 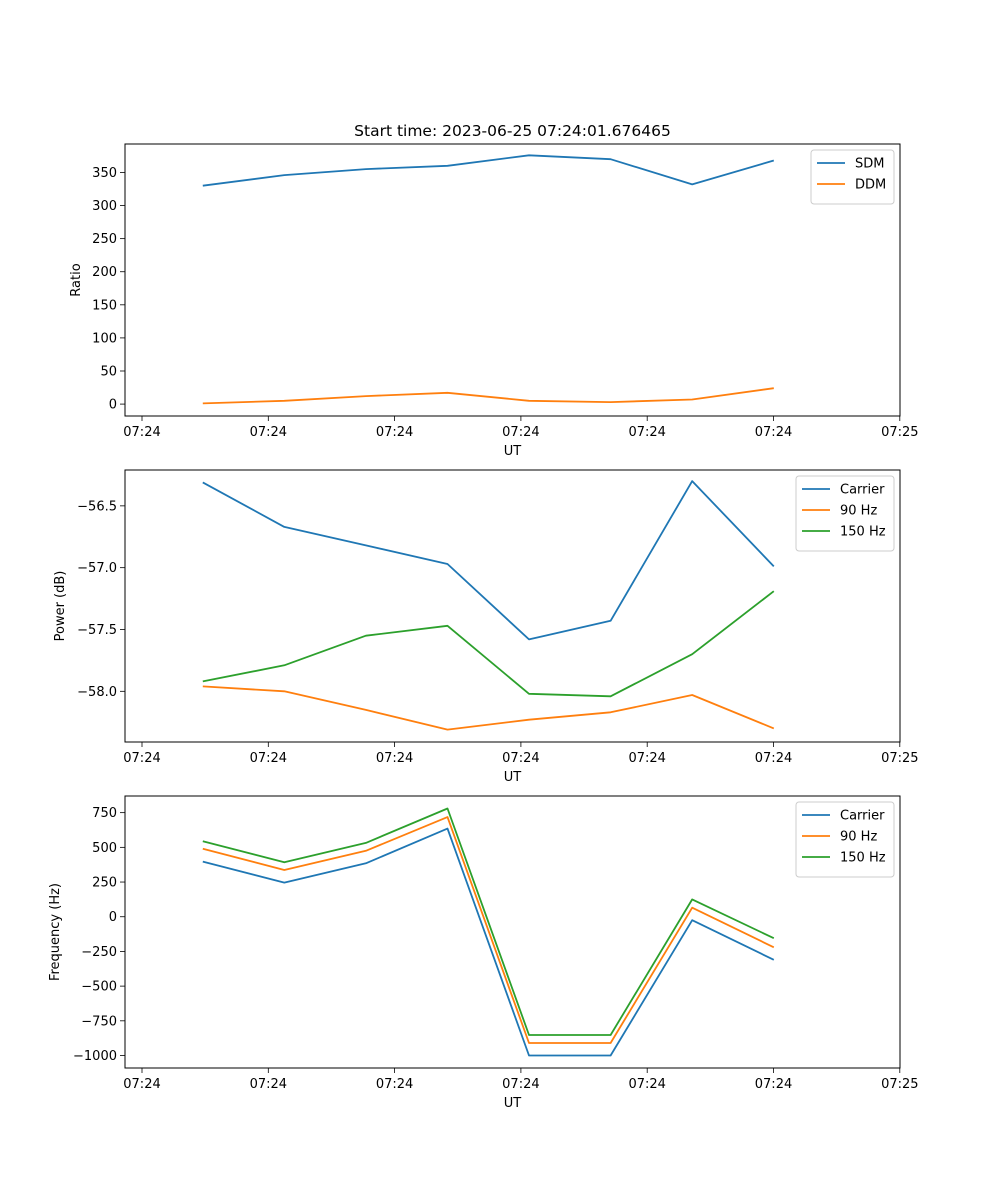 What do you see at coordinates (104, 173) in the screenshot?
I see `y-tick-label: 350` at bounding box center [104, 173].